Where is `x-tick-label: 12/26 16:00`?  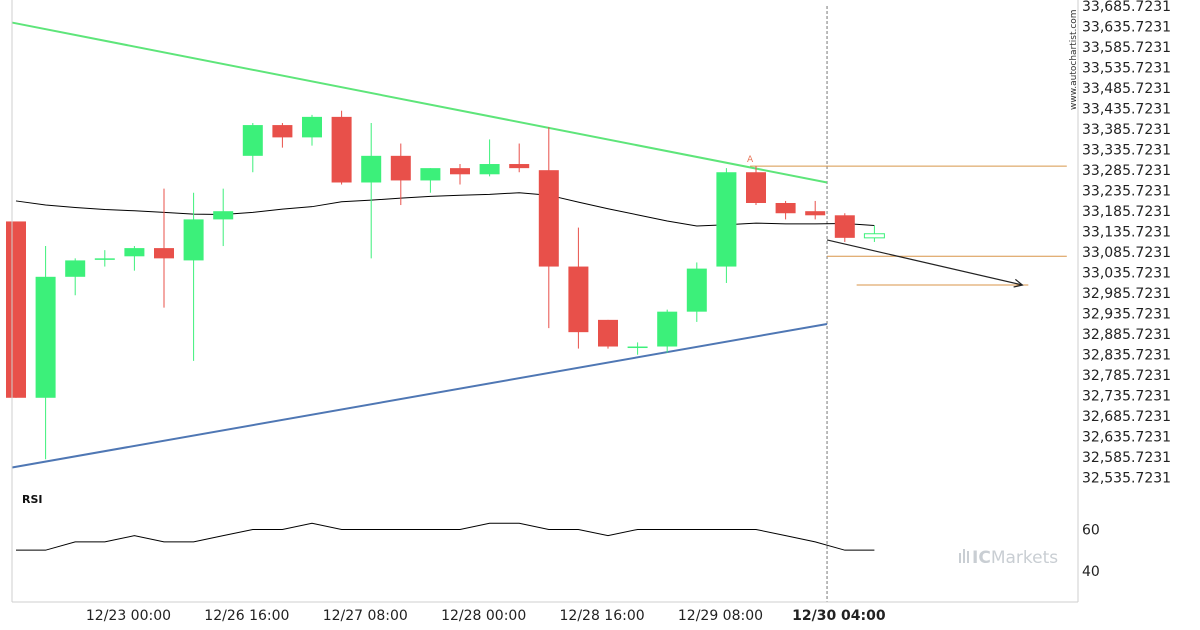
x-tick-label: 12/26 16:00 is located at coordinates (246, 616).